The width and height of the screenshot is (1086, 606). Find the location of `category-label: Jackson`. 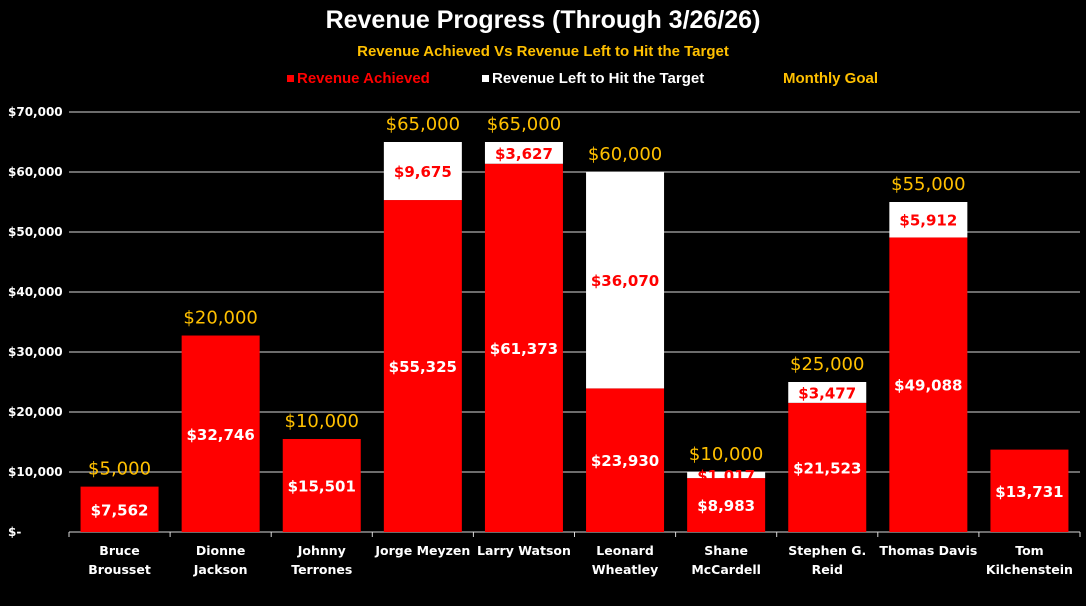

category-label: Jackson is located at coordinates (220, 569).